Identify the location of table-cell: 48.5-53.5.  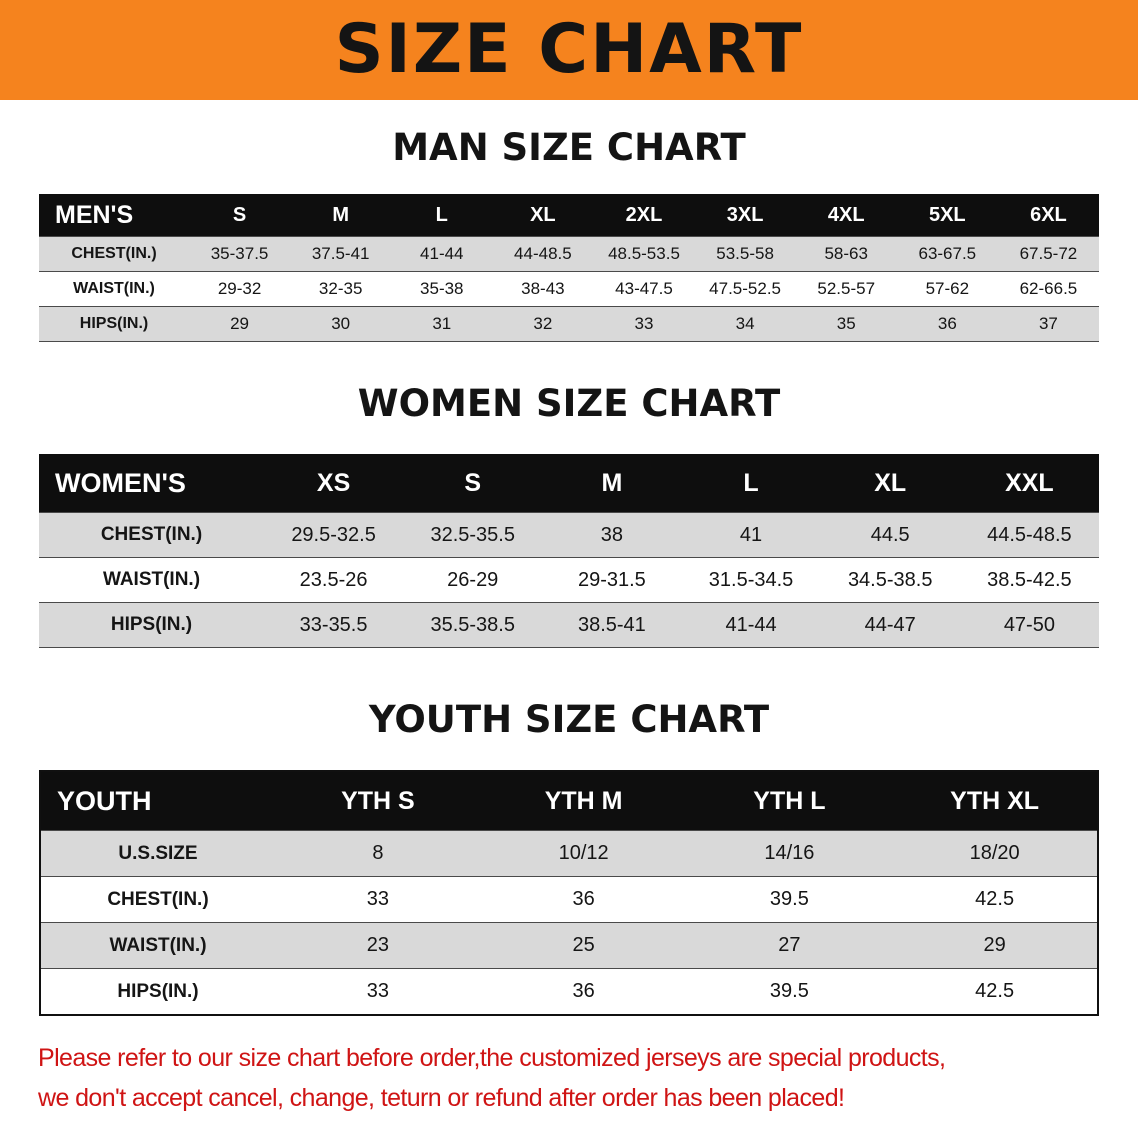
(644, 253).